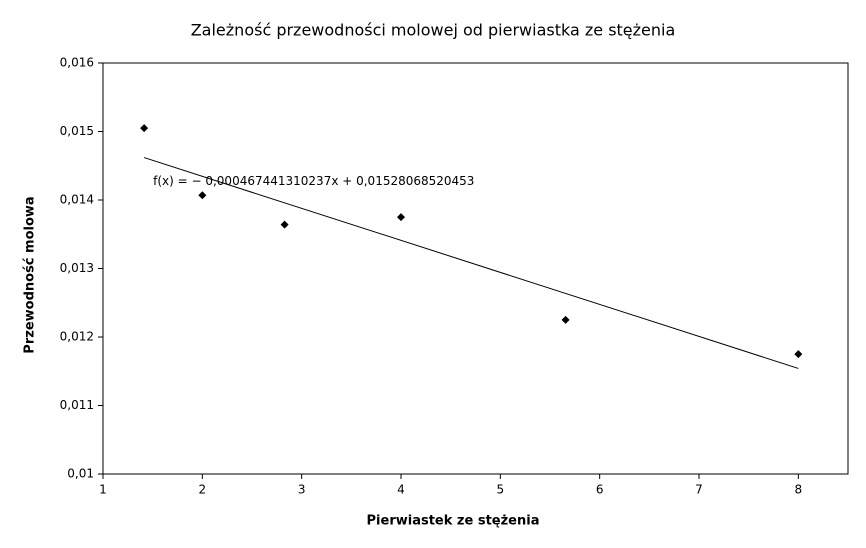 The width and height of the screenshot is (866, 548). I want to click on x-tick-label: 2, so click(203, 490).